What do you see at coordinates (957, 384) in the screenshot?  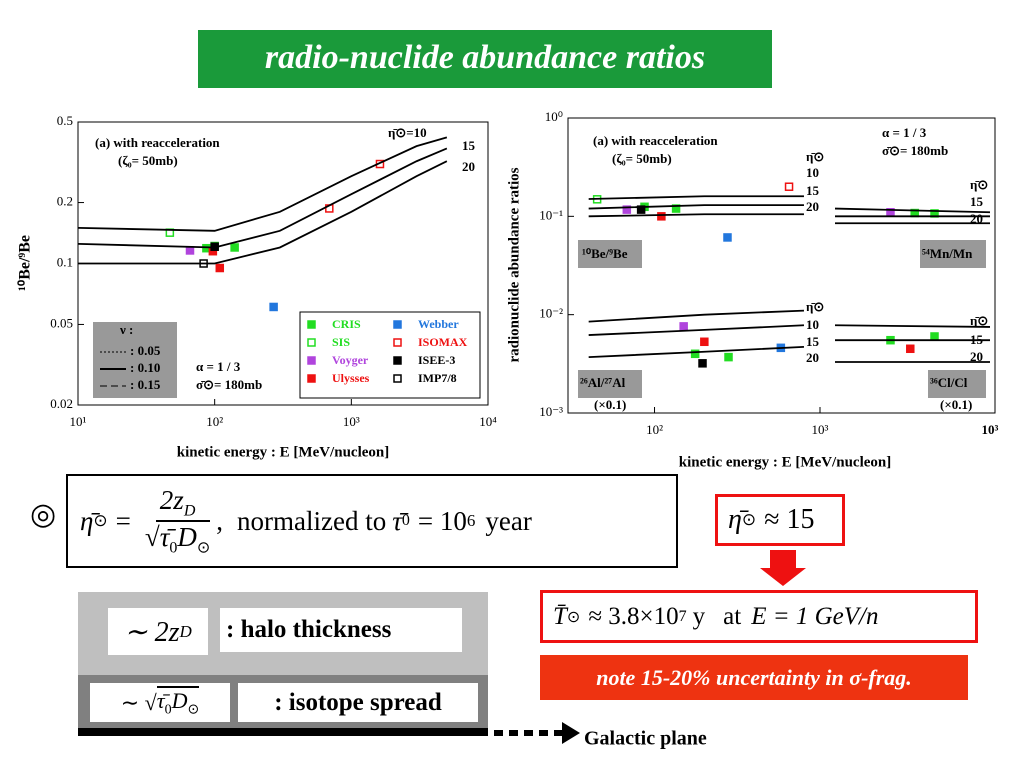 I see `cl-label-bg` at bounding box center [957, 384].